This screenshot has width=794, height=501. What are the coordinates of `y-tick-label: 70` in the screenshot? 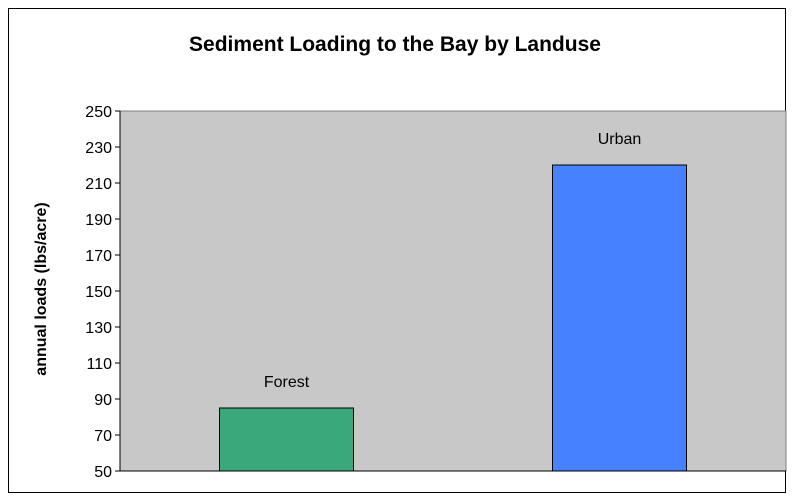 It's located at (103, 436).